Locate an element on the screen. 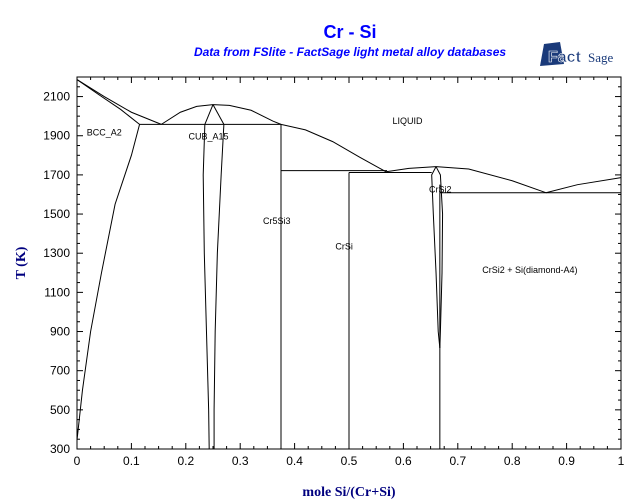 The image size is (640, 504). svg-text: Fact is located at coordinates (565, 57).